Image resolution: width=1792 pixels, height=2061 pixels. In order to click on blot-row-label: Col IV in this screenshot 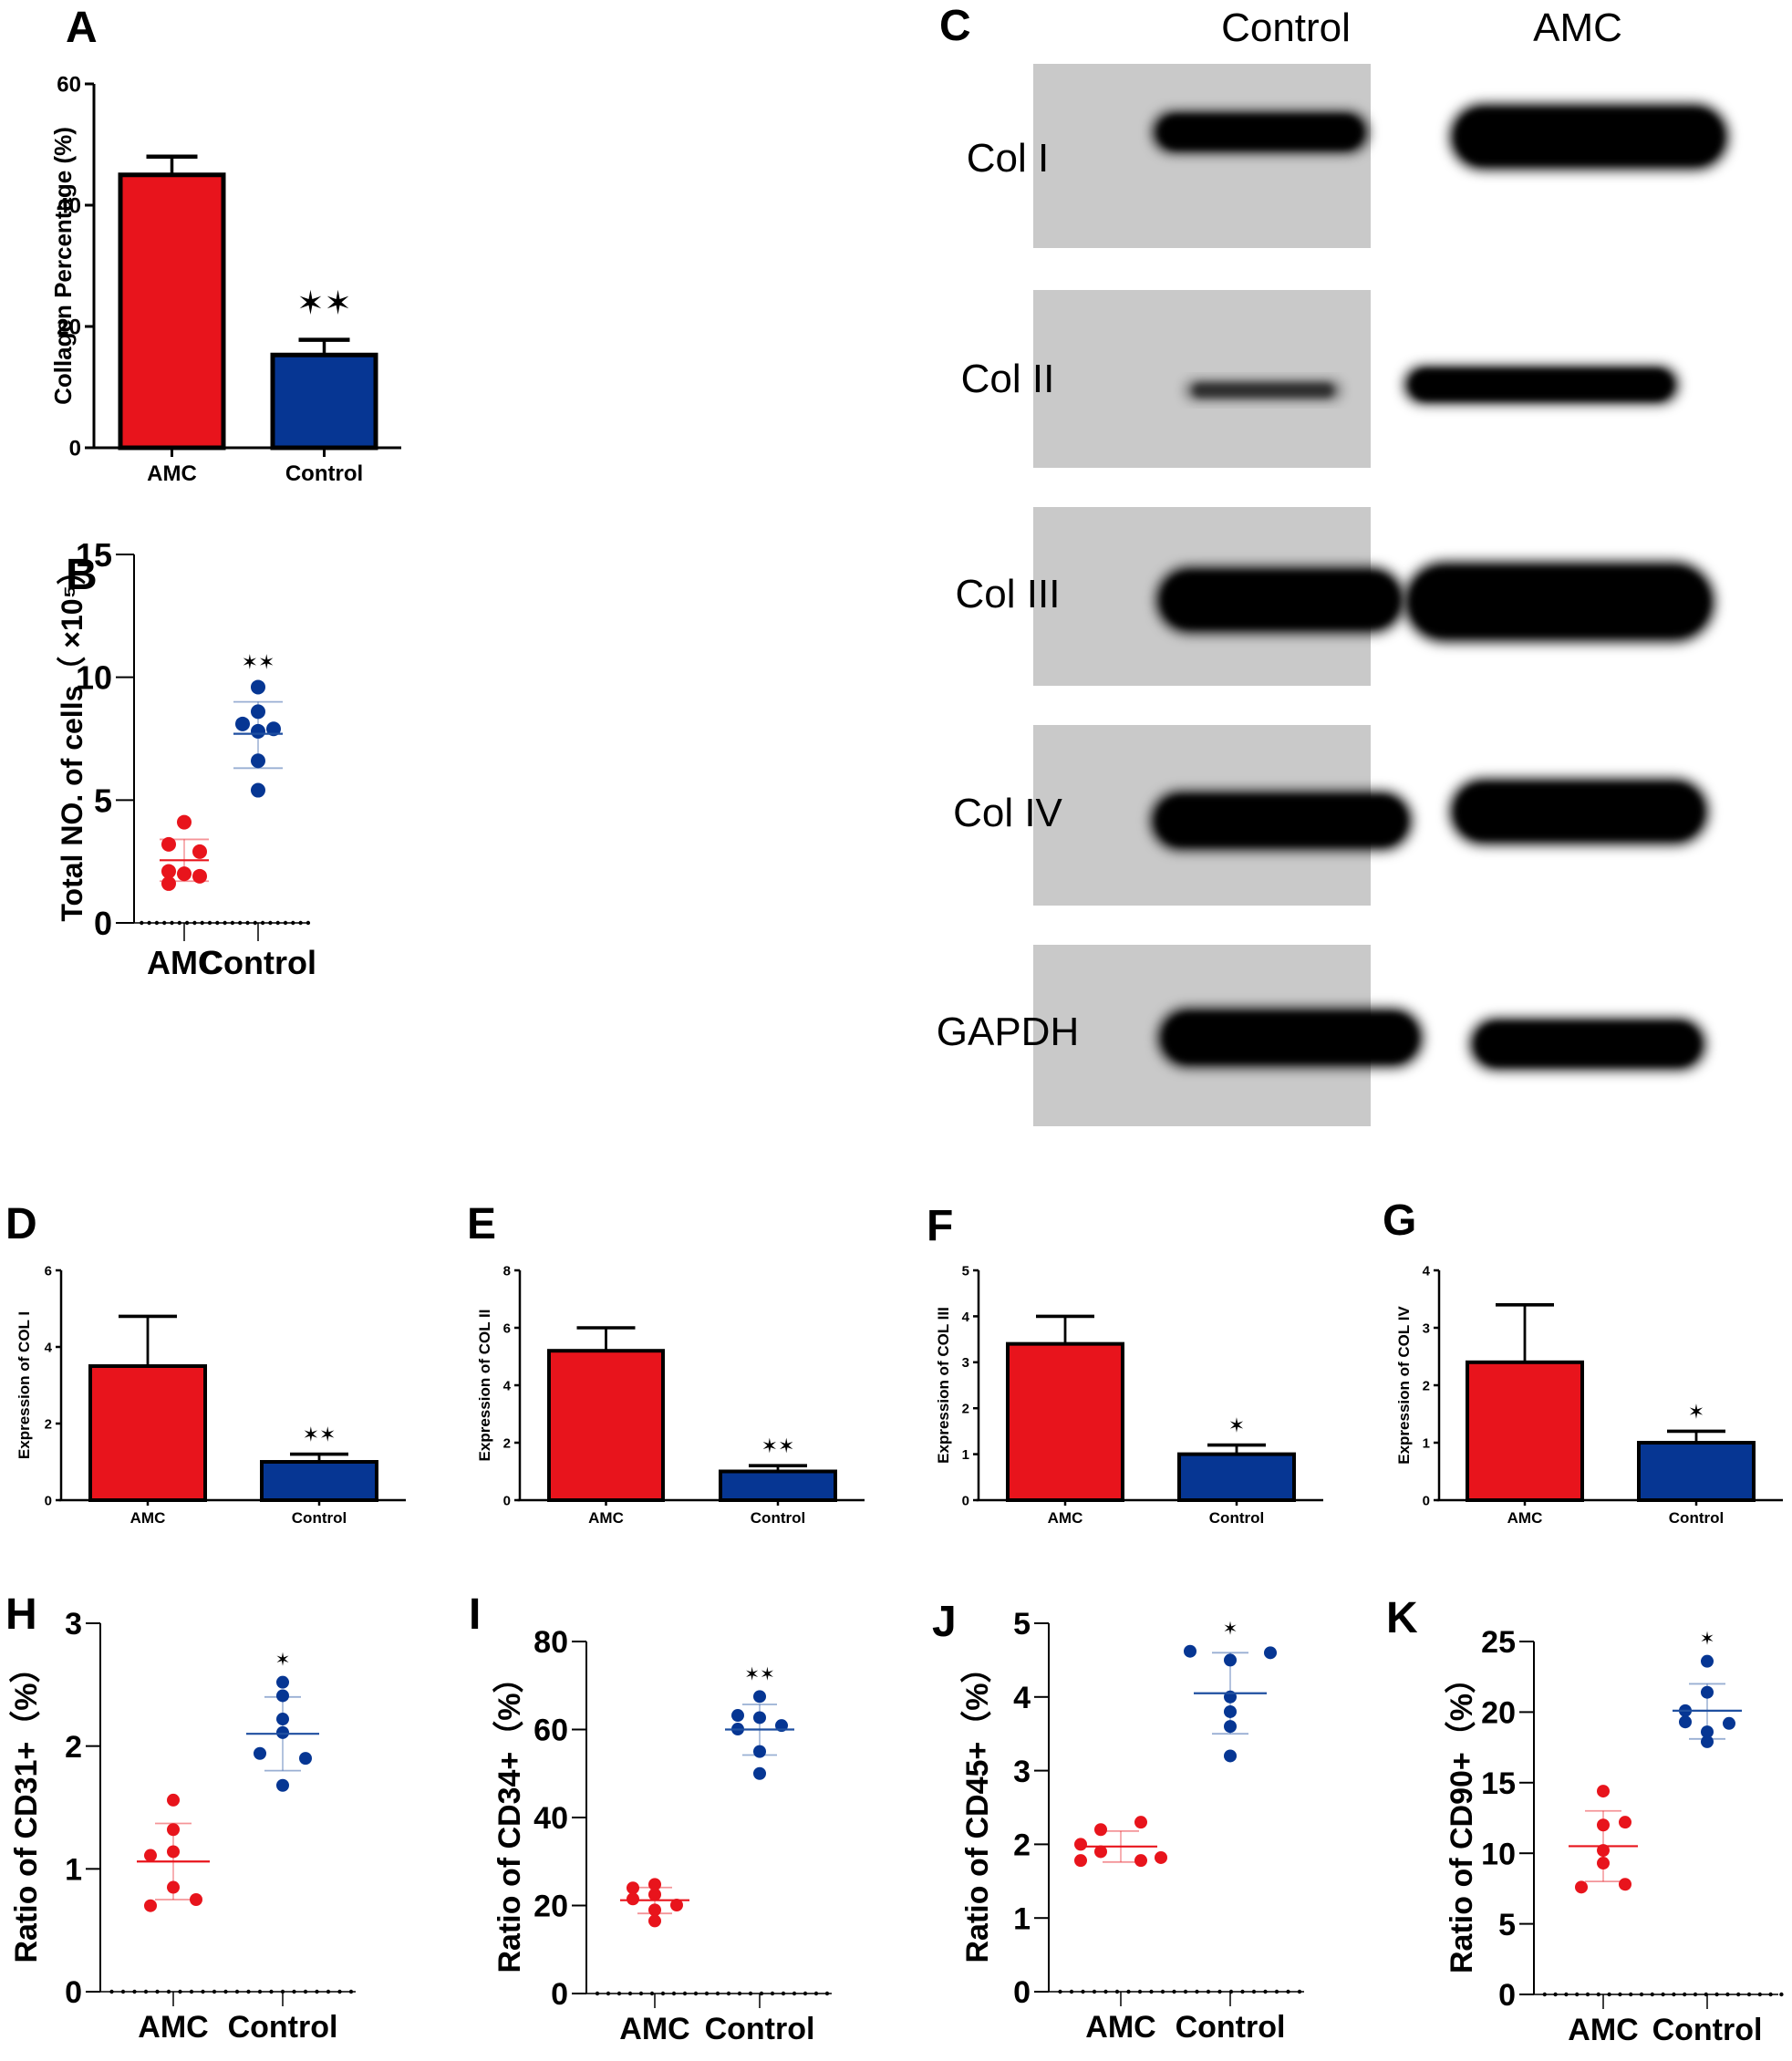, I will do `click(1007, 813)`.